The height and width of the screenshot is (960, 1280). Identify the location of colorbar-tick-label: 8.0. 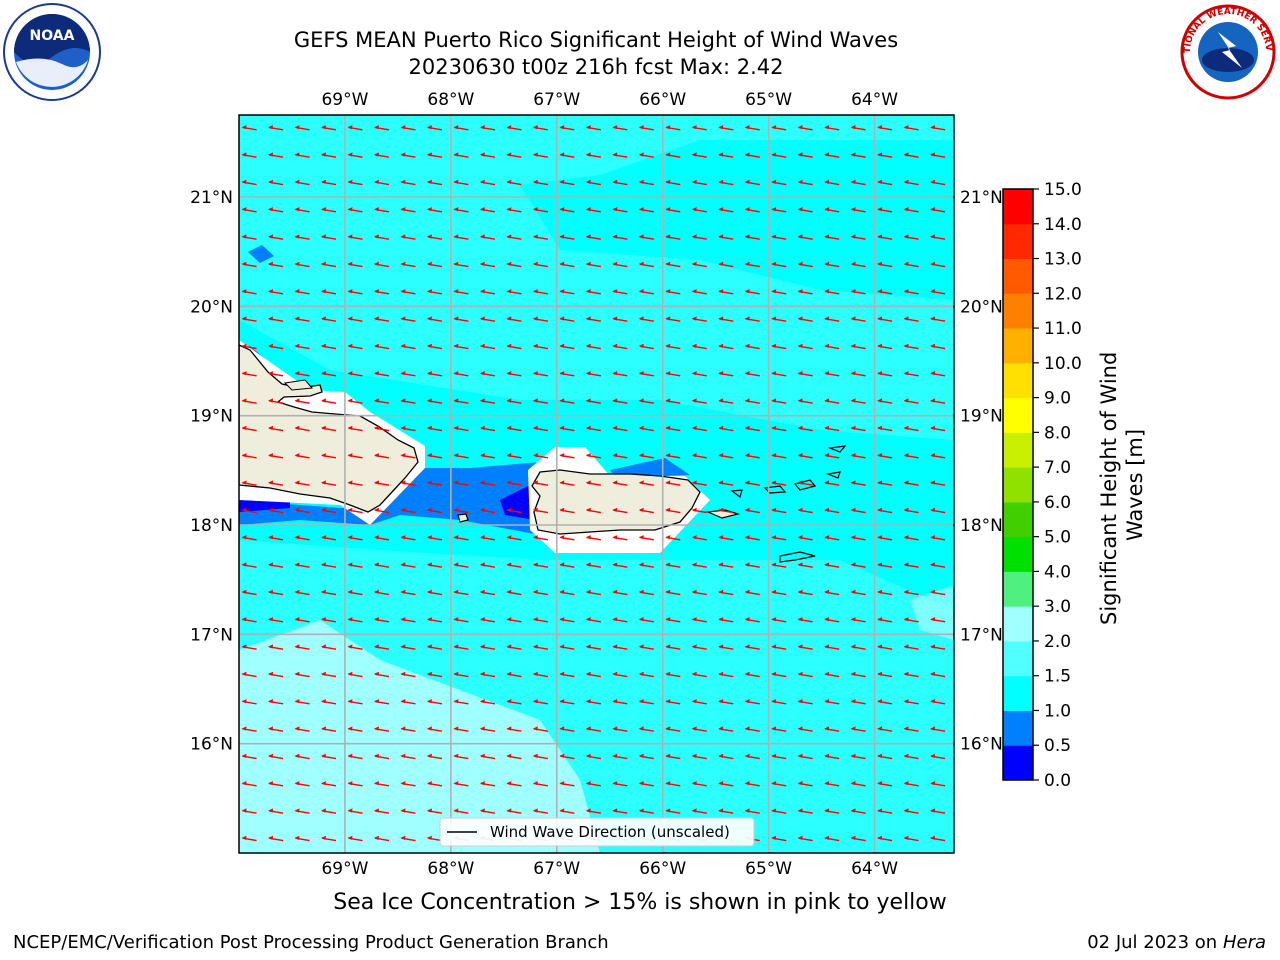
(1057, 433).